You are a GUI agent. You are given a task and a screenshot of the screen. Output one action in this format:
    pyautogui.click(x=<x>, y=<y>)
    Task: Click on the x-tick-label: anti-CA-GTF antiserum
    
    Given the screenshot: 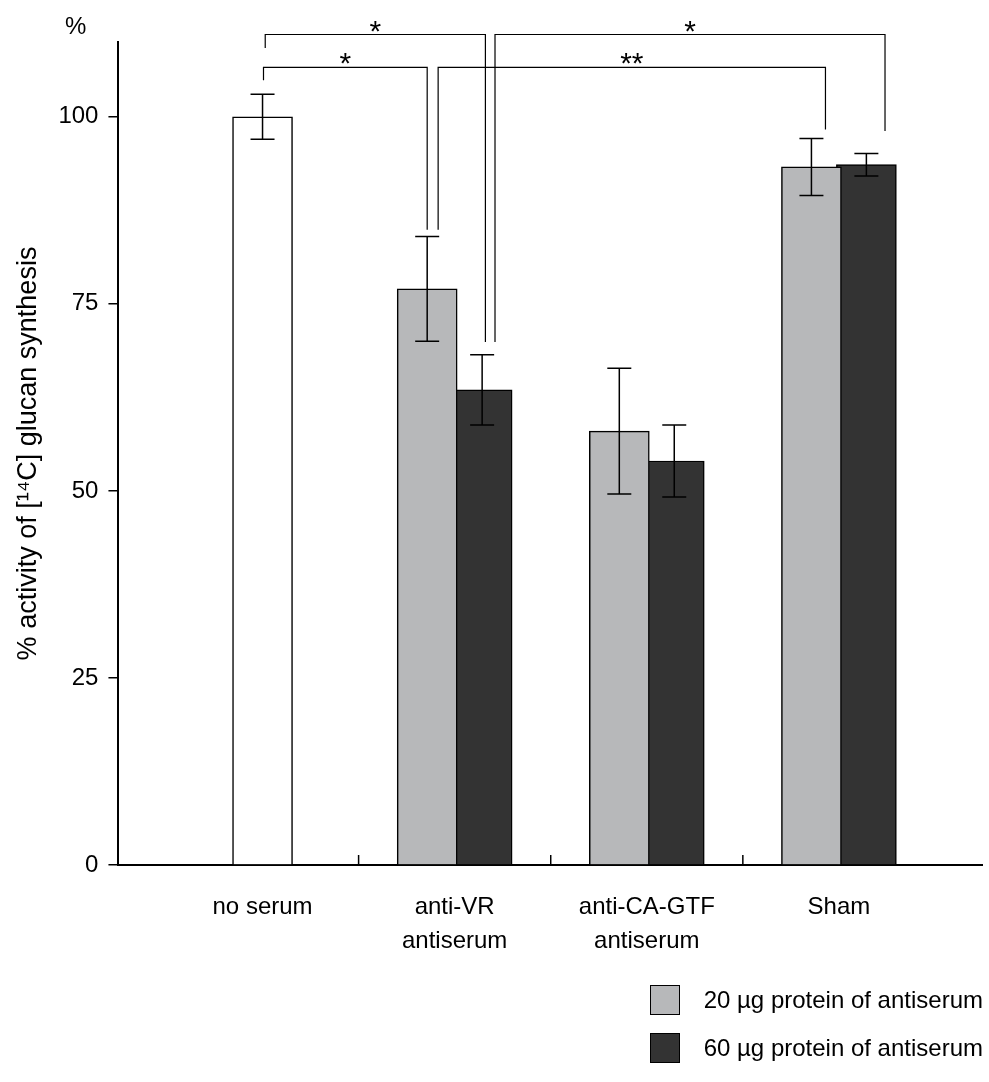 What is the action you would take?
    pyautogui.click(x=646, y=922)
    